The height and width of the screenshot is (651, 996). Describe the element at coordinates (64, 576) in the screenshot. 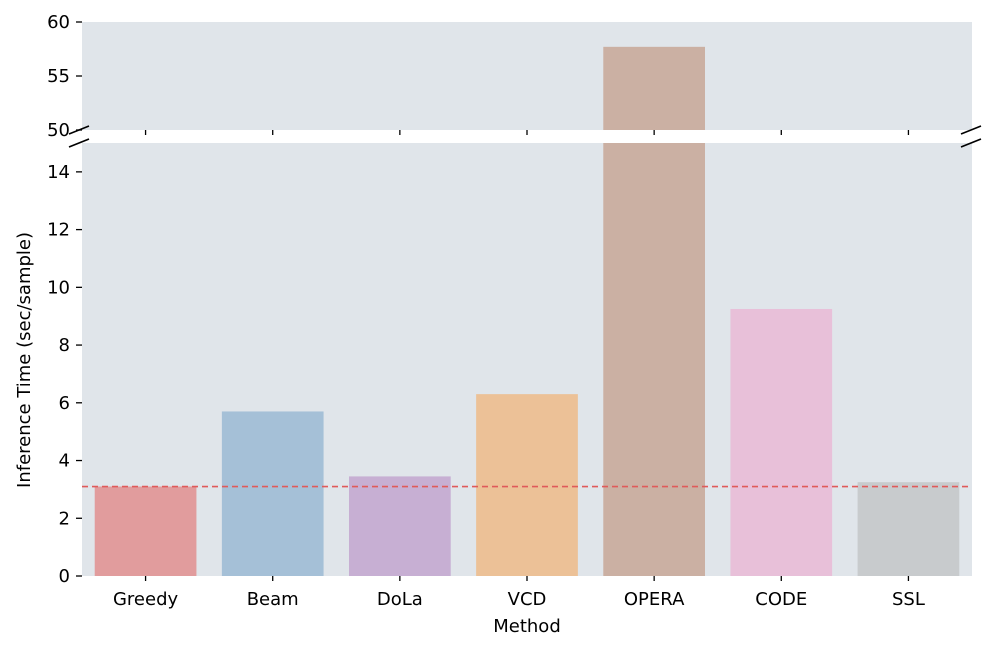

I see `y-tick-label: 0` at that location.